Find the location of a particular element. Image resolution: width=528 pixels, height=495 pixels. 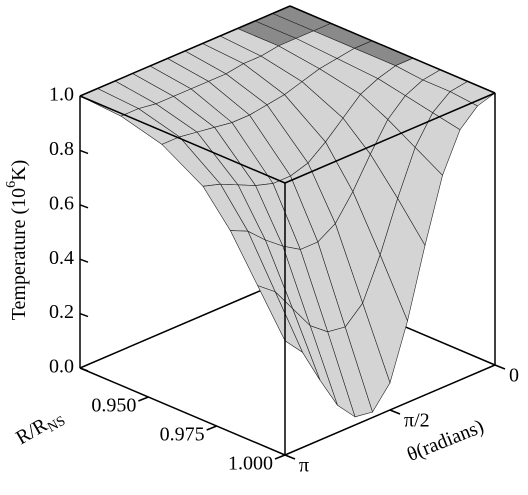

z-label-sup: 6 is located at coordinates (11, 184).